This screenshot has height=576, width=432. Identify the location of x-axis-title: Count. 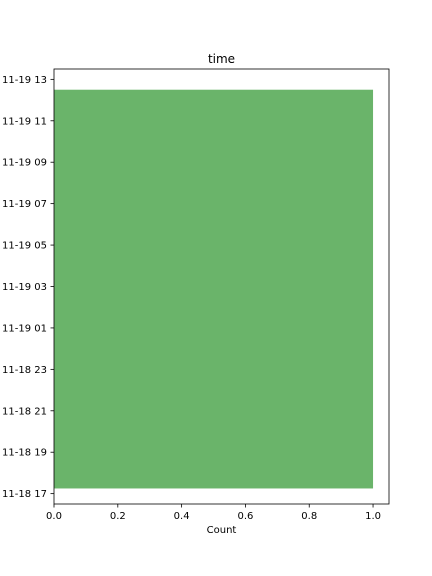
(222, 530).